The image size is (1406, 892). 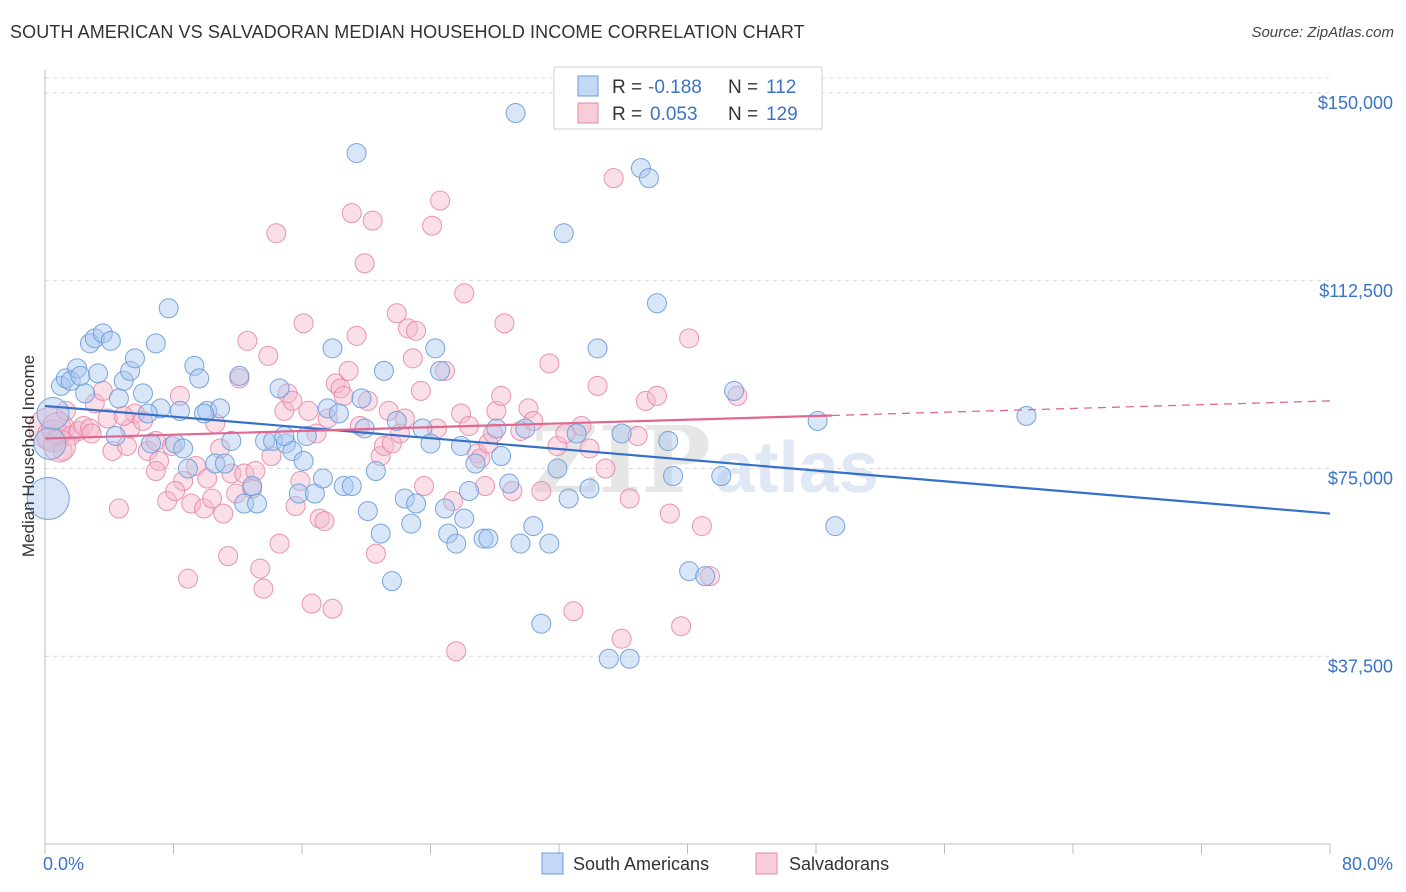 I want to click on legend-r-label-blue: R =, so click(x=627, y=87).